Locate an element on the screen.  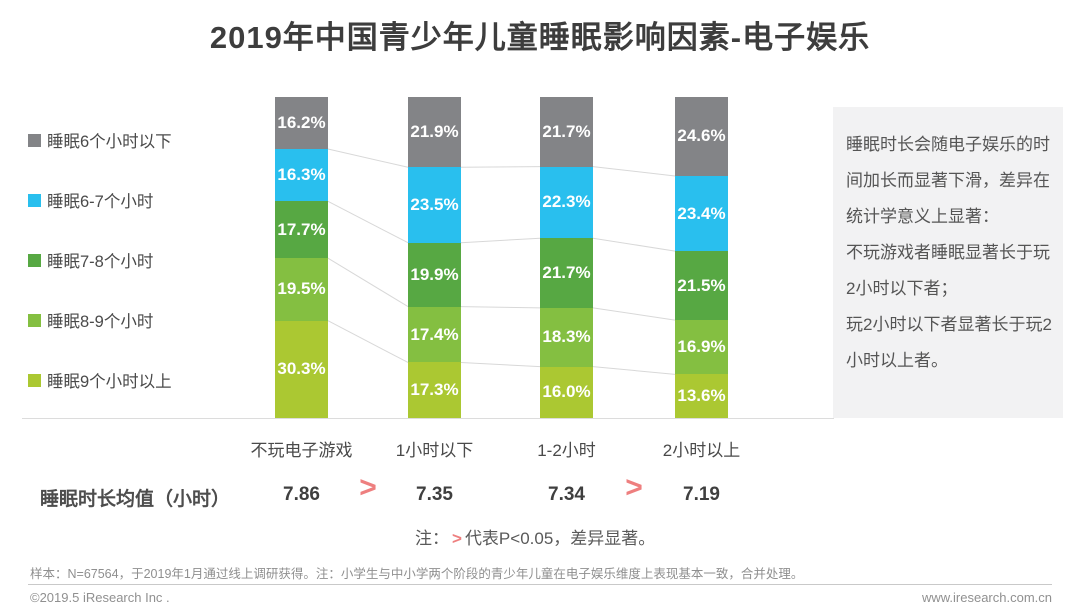
stacked-bar: 21.9% 23.5% 19.9% 17.4% 17.3% is located at coordinates (434, 257).